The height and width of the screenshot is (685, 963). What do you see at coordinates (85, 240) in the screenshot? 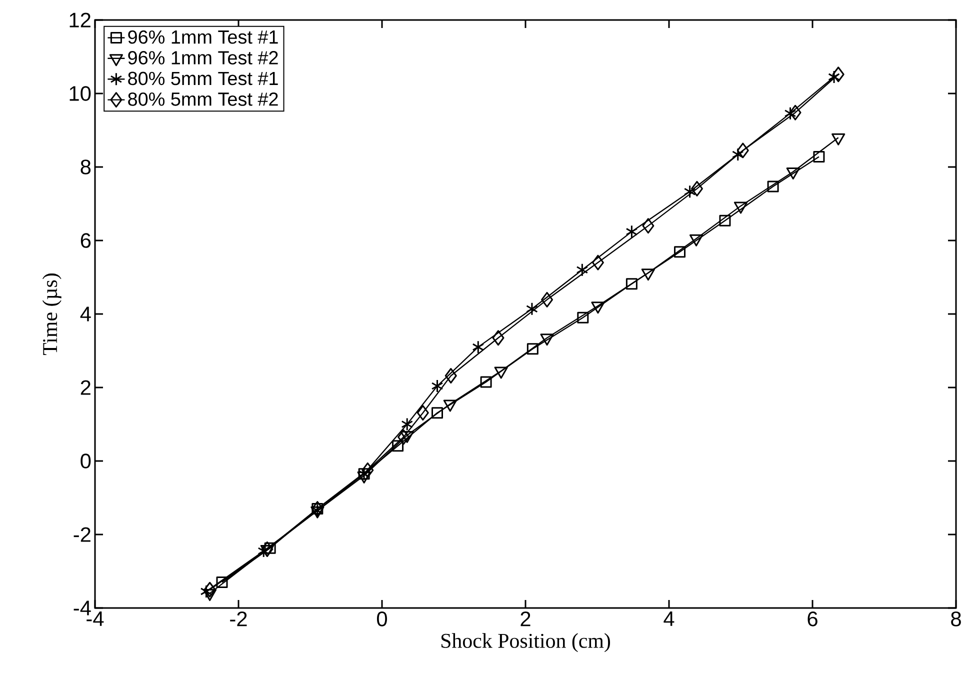
I see `y-tick-label: 6` at bounding box center [85, 240].